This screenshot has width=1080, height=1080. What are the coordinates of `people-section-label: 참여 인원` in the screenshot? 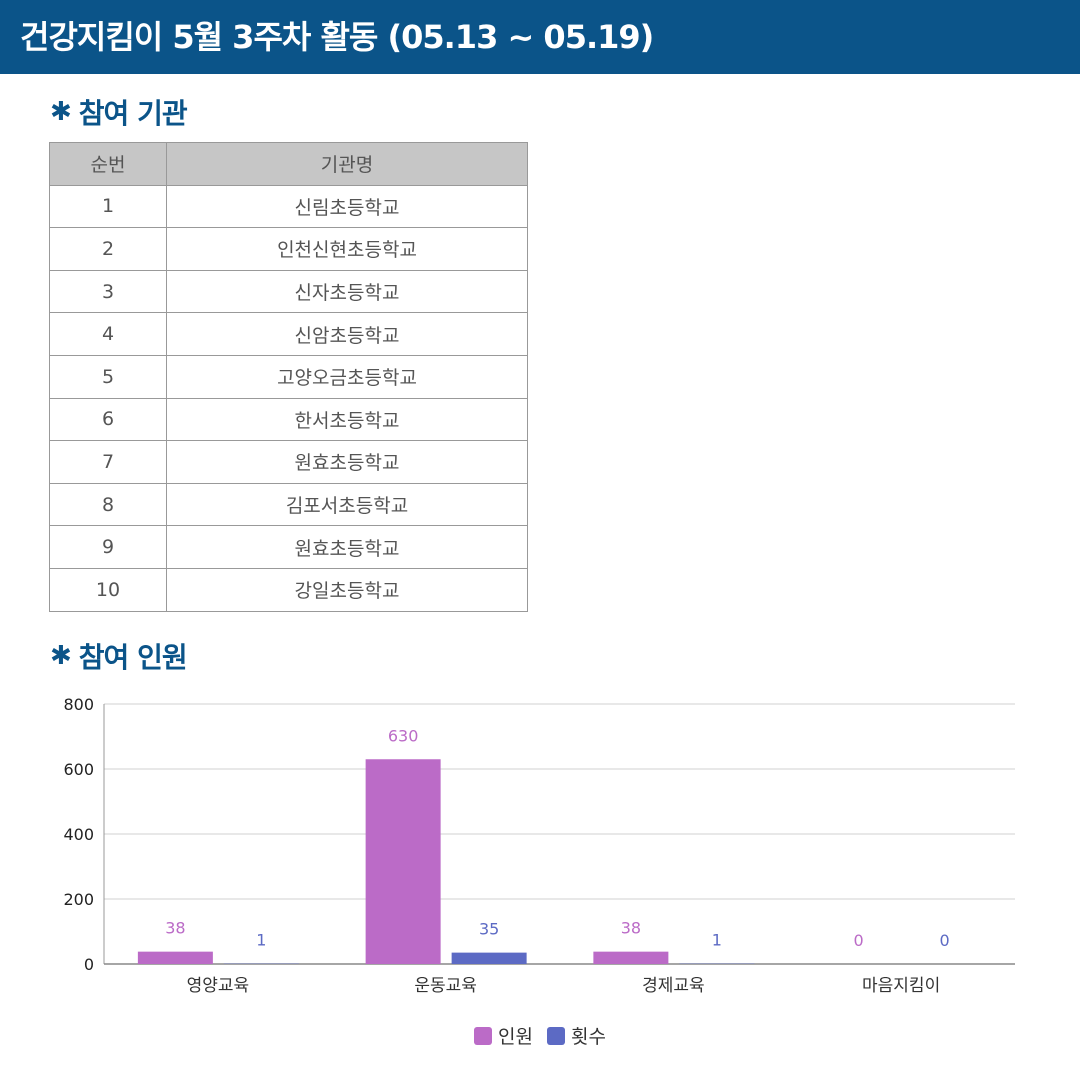 It's located at (133, 657).